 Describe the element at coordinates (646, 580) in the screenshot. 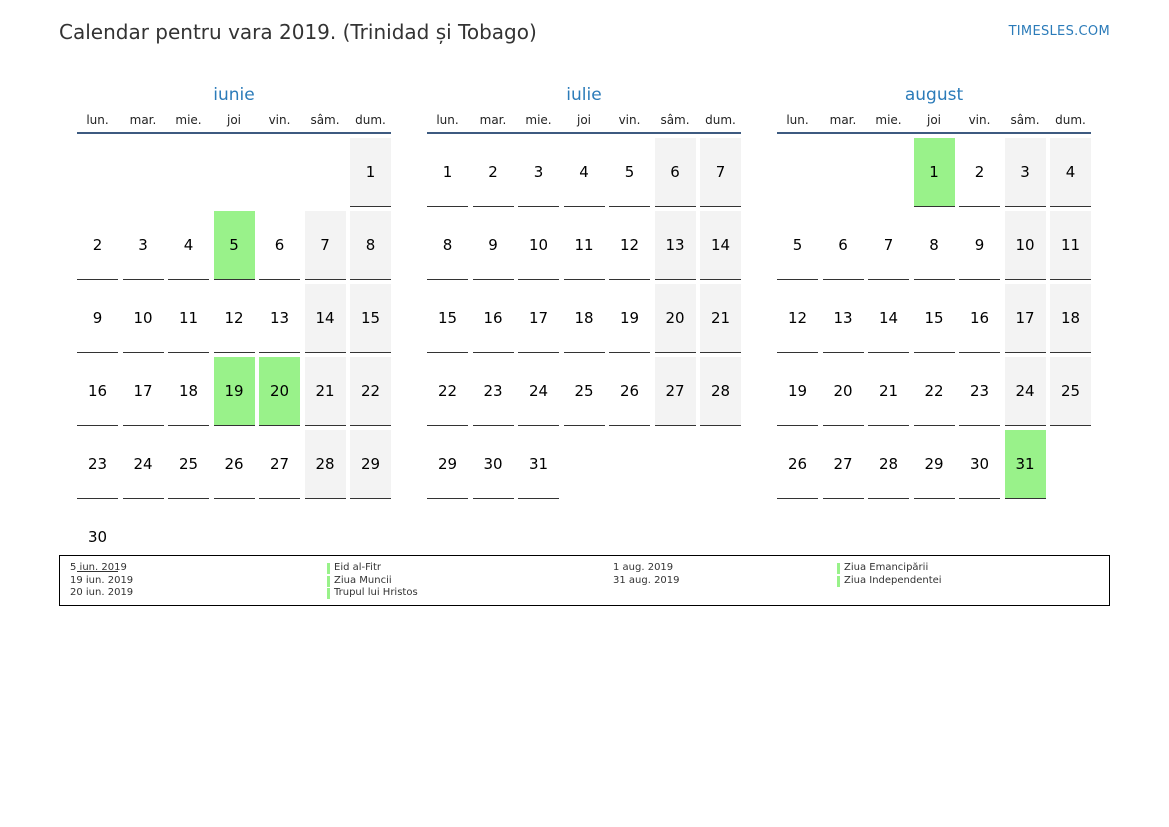

I see `legend-date: 31 aug. 2019` at that location.